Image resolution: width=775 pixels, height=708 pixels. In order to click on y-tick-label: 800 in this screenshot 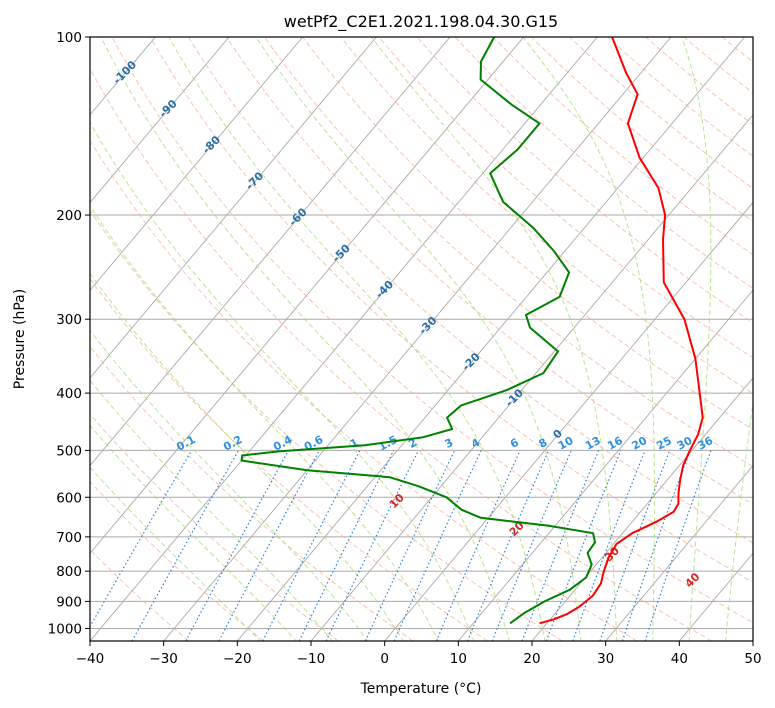, I will do `click(69, 572)`.